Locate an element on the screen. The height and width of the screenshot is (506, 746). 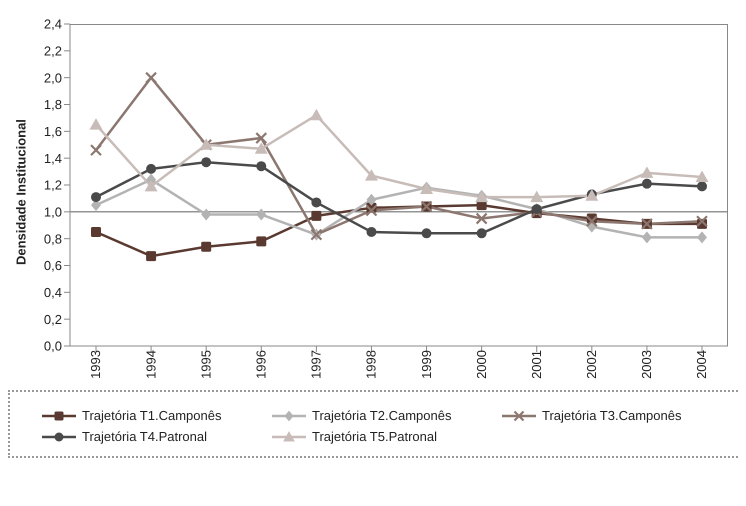
legend-label: Trajetória T4.Patronal is located at coordinates (145, 436).